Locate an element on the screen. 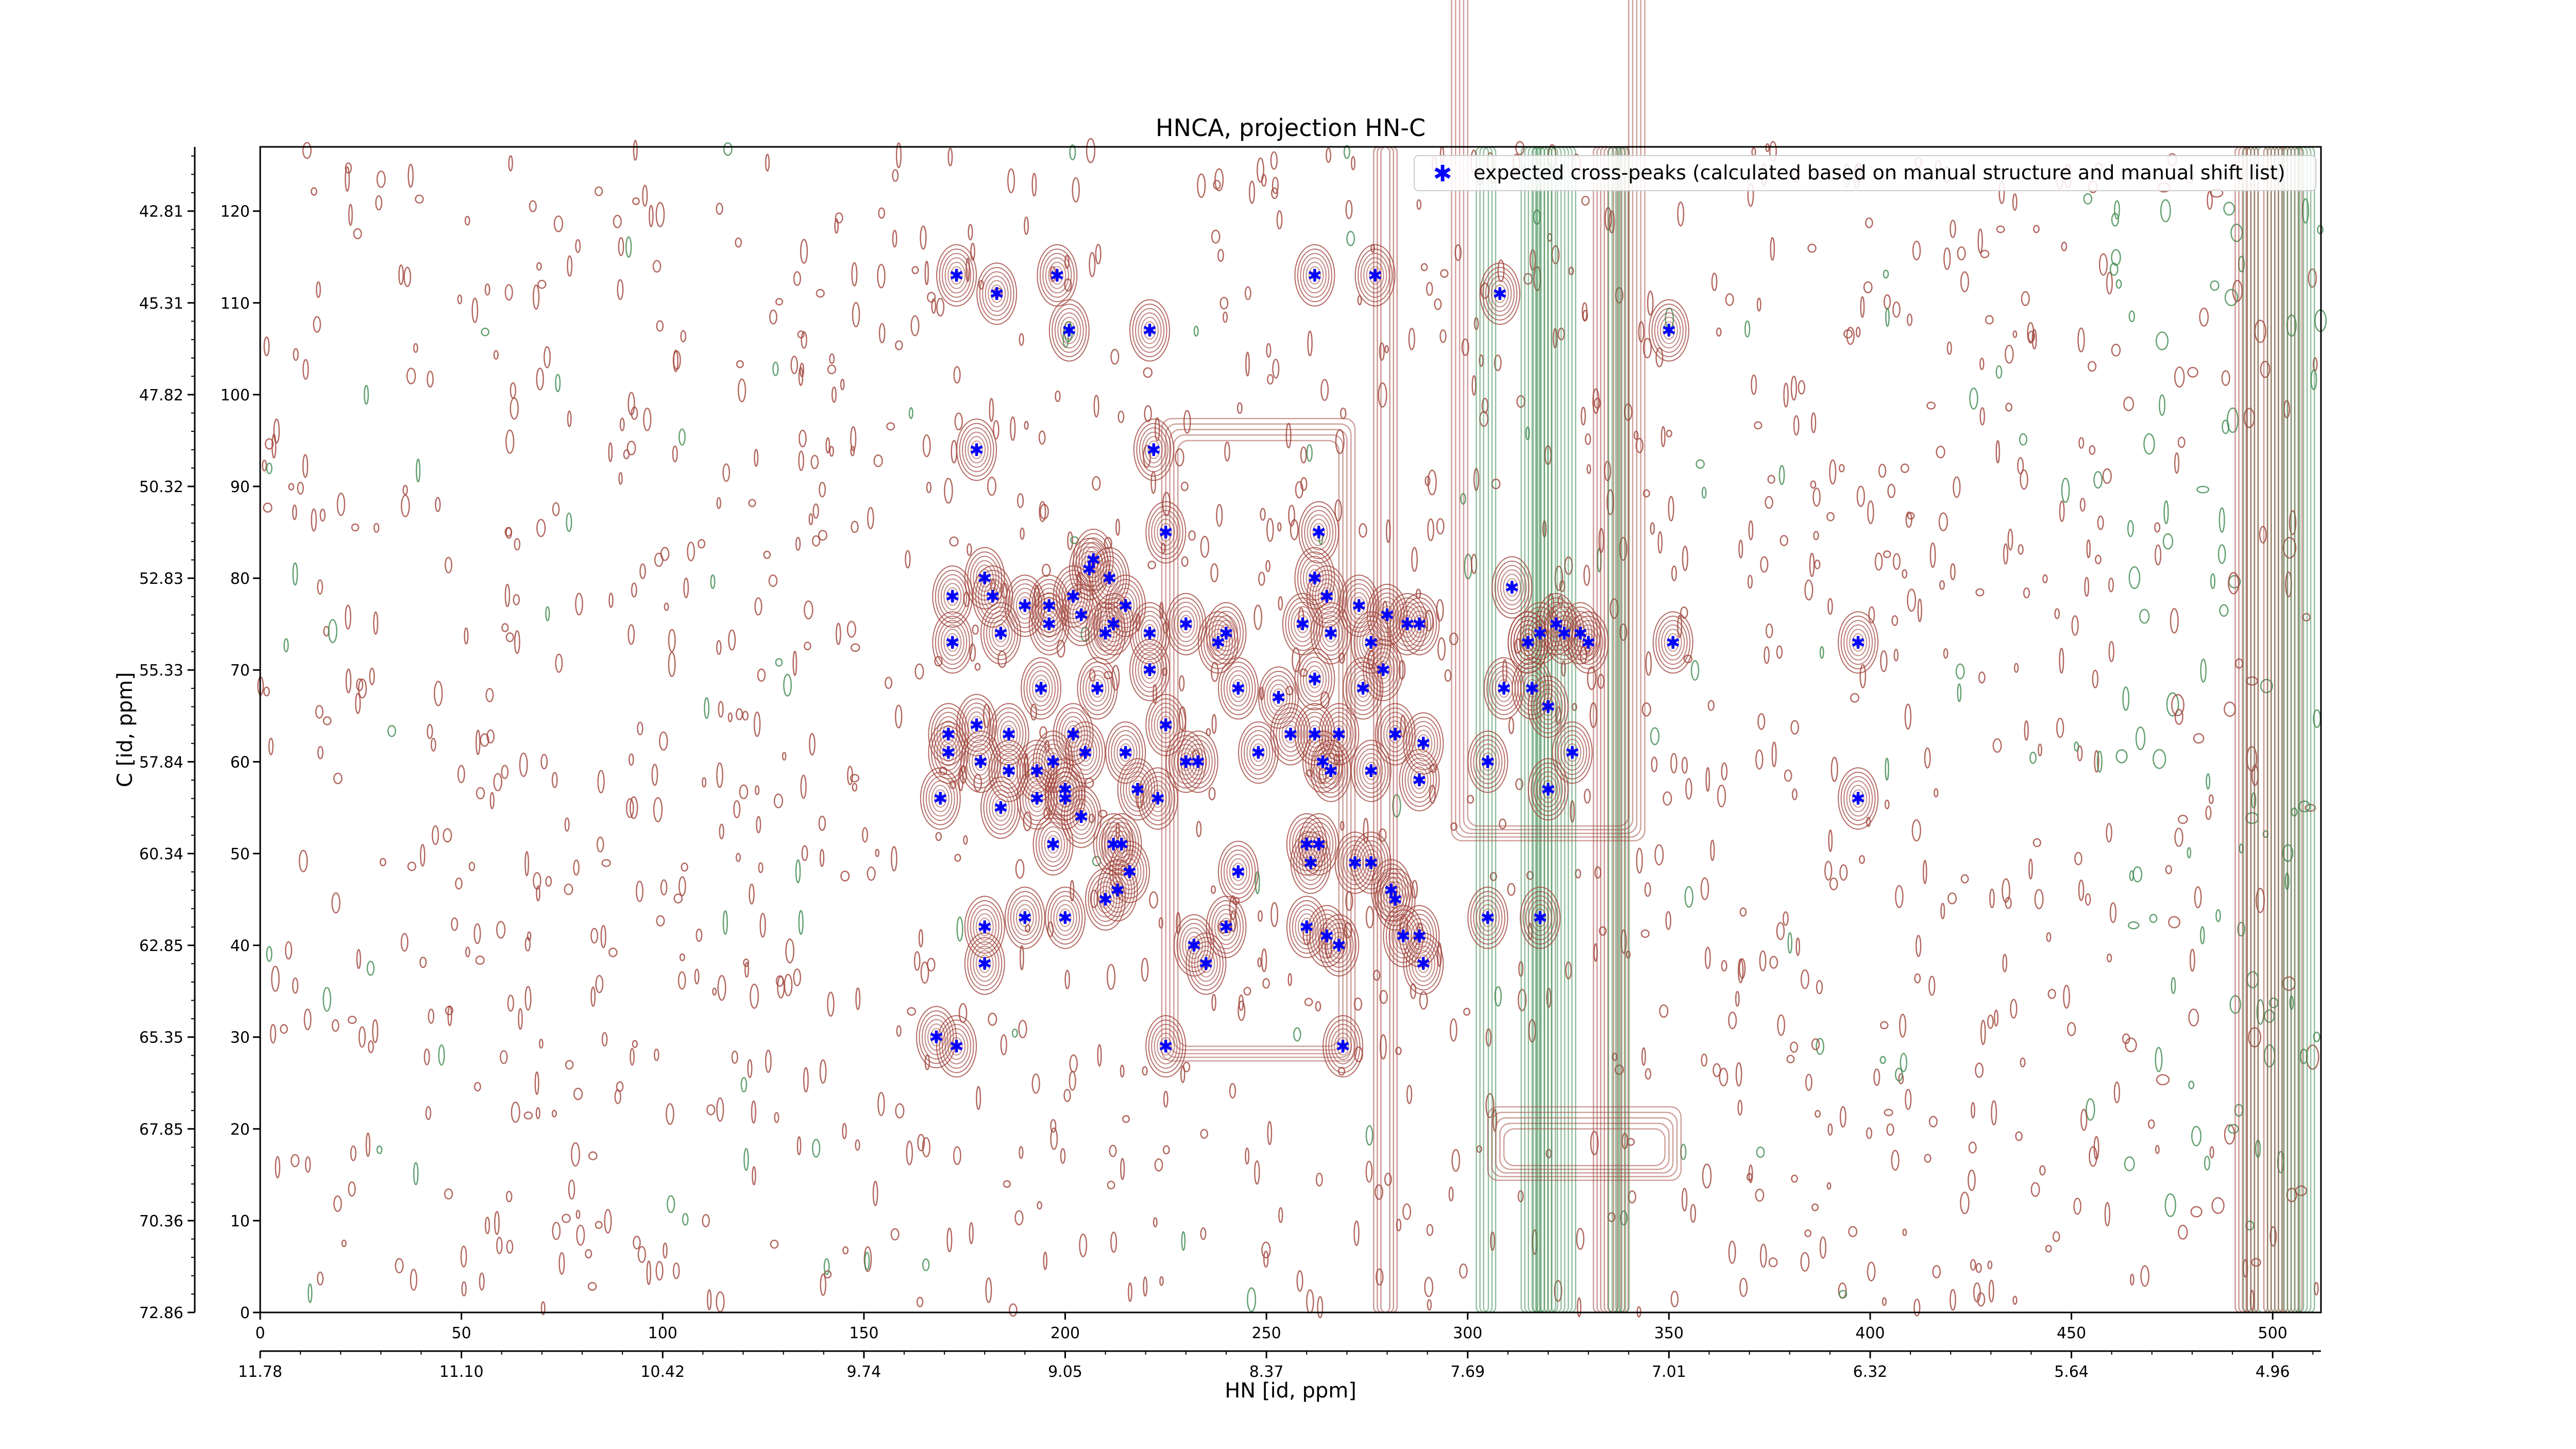 The height and width of the screenshot is (1449, 2576). contour-streak is located at coordinates (1584, 1144).